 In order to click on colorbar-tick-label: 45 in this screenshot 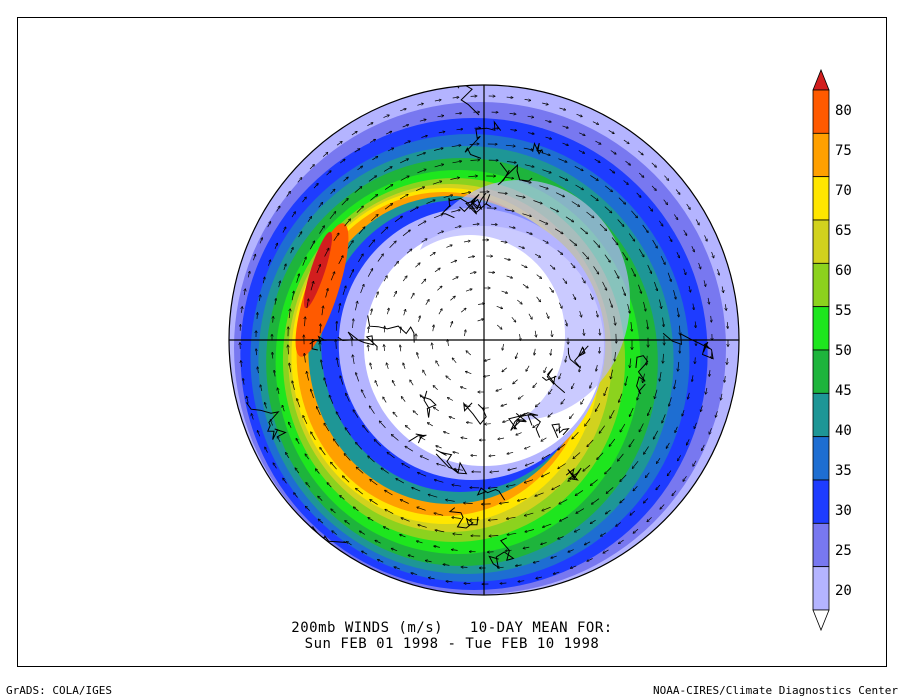, I will do `click(843, 391)`.